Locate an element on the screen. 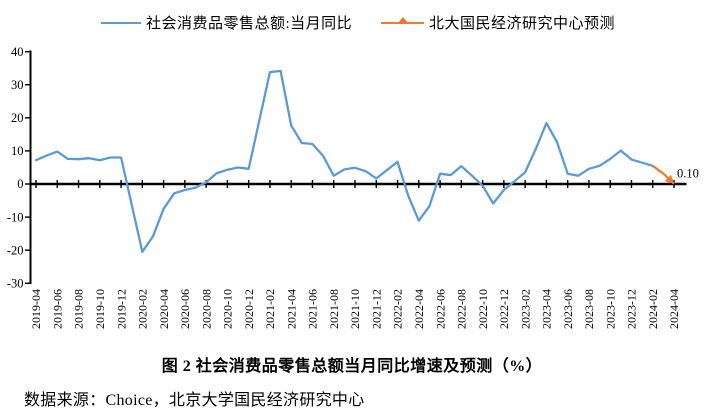 This screenshot has height=412, width=704. x-tick-label: 2021-10 is located at coordinates (355, 309).